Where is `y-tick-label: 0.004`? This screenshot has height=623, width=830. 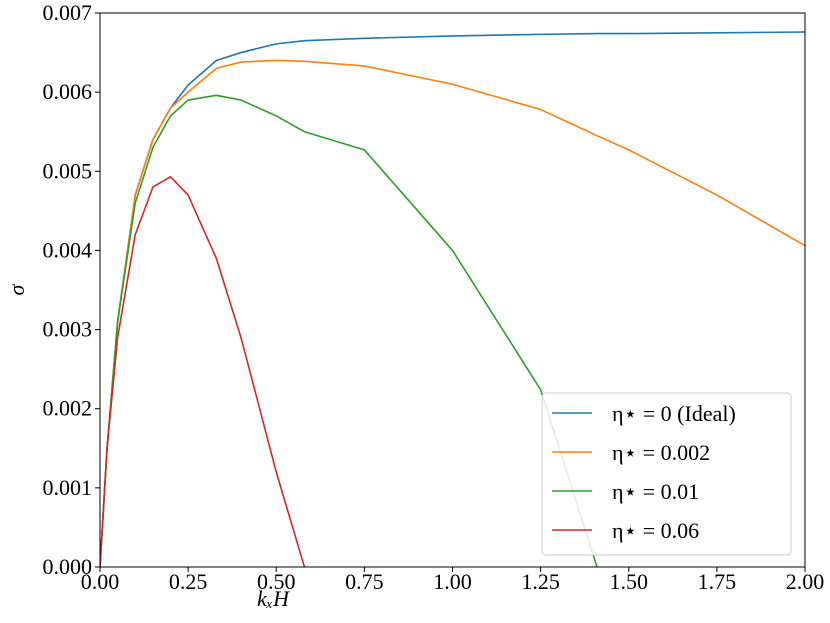
y-tick-label: 0.004 is located at coordinates (68, 249).